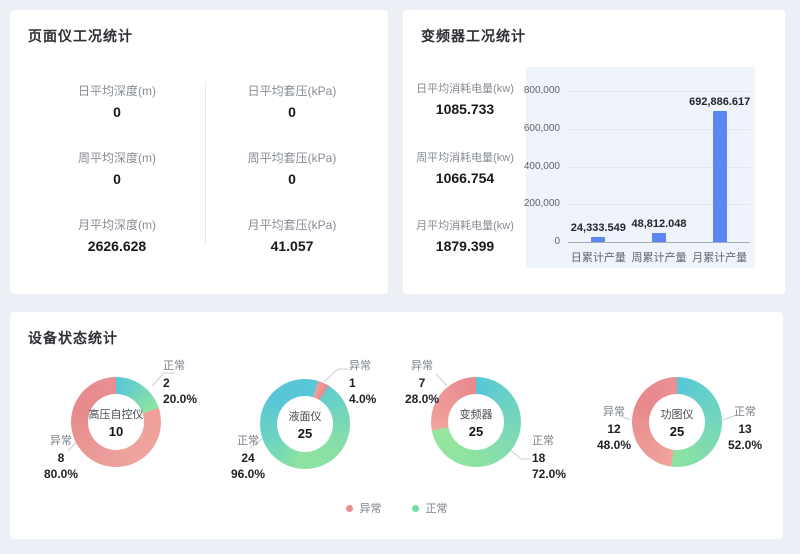 This screenshot has height=554, width=800. What do you see at coordinates (292, 101) in the screenshot?
I see `stat-daily-casing-pressure: 日平均套压(kPa) 0` at bounding box center [292, 101].